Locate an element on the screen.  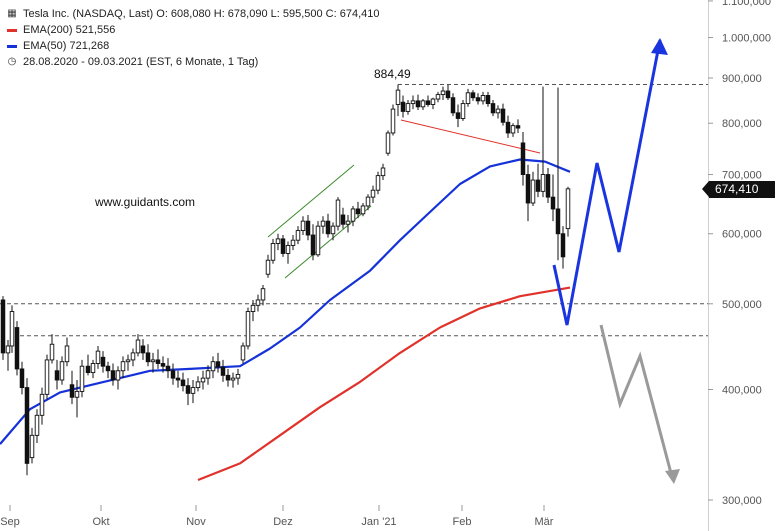
projection-main-arrowhead is located at coordinates (659, 46).